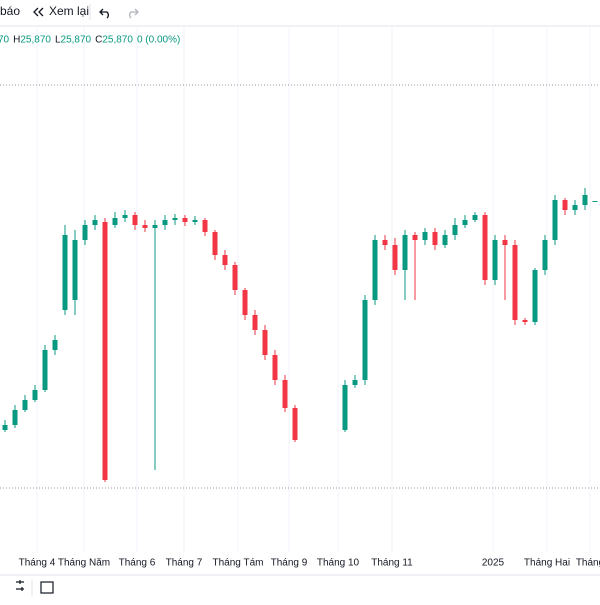 Image resolution: width=600 pixels, height=605 pixels. What do you see at coordinates (300, 13) in the screenshot?
I see `toolbar` at bounding box center [300, 13].